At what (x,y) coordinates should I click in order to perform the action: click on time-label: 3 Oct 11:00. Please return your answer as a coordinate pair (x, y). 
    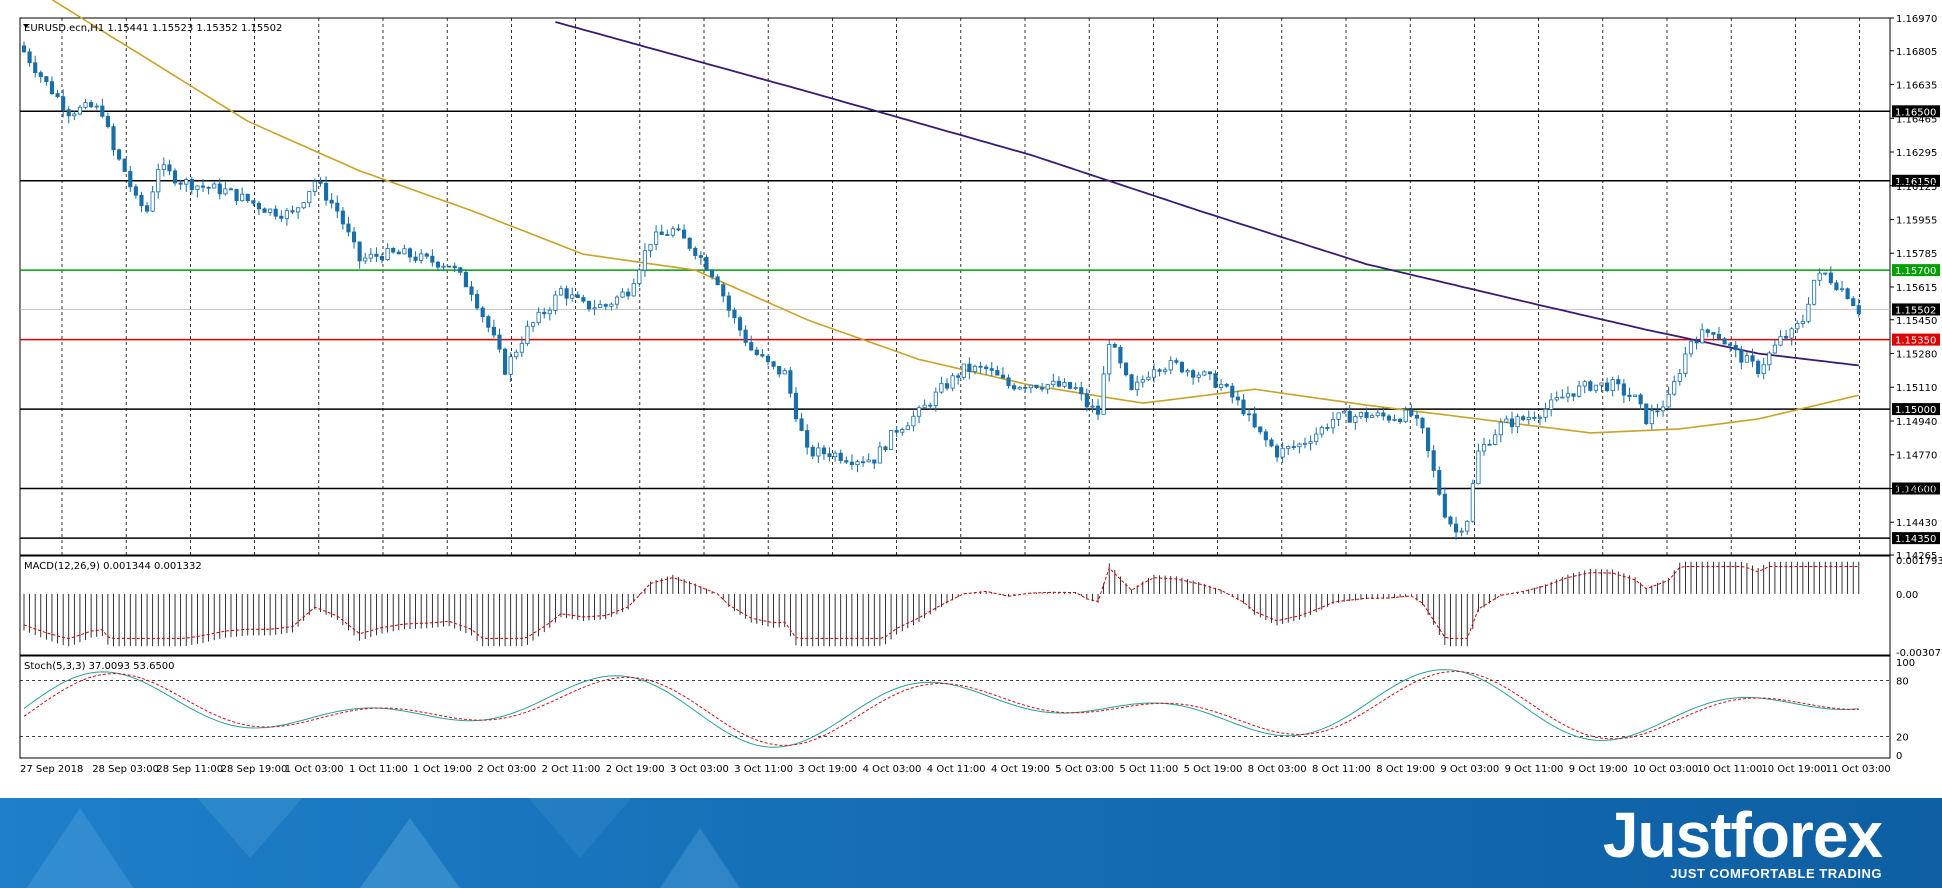
    Looking at the image, I should click on (763, 769).